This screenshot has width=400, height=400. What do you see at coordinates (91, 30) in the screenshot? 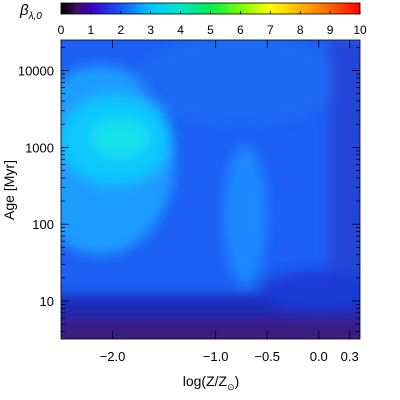
I see `colorbar-tick-label: 1` at bounding box center [91, 30].